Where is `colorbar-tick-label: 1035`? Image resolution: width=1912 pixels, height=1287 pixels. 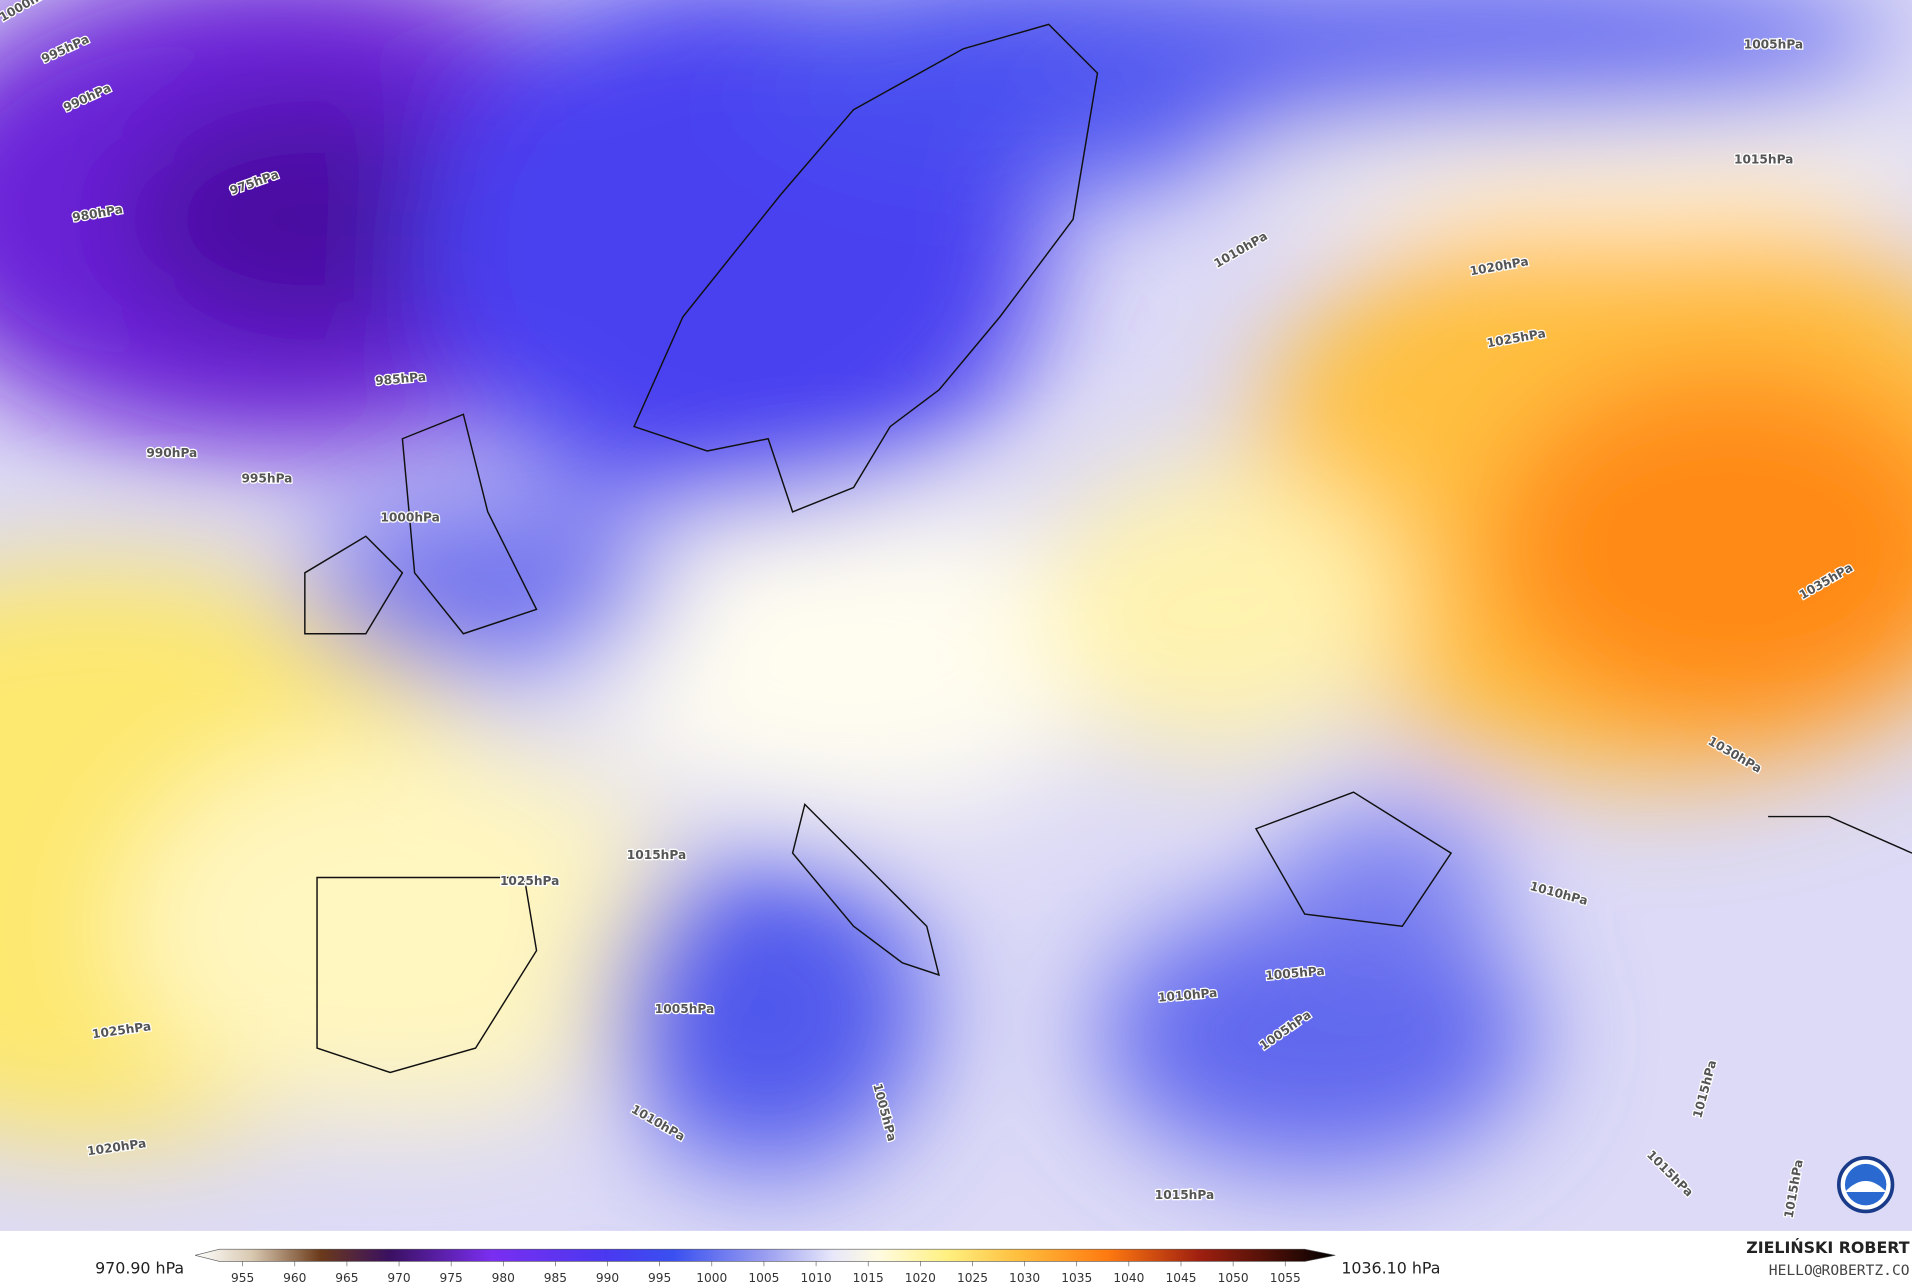 colorbar-tick-label: 1035 is located at coordinates (1076, 1278).